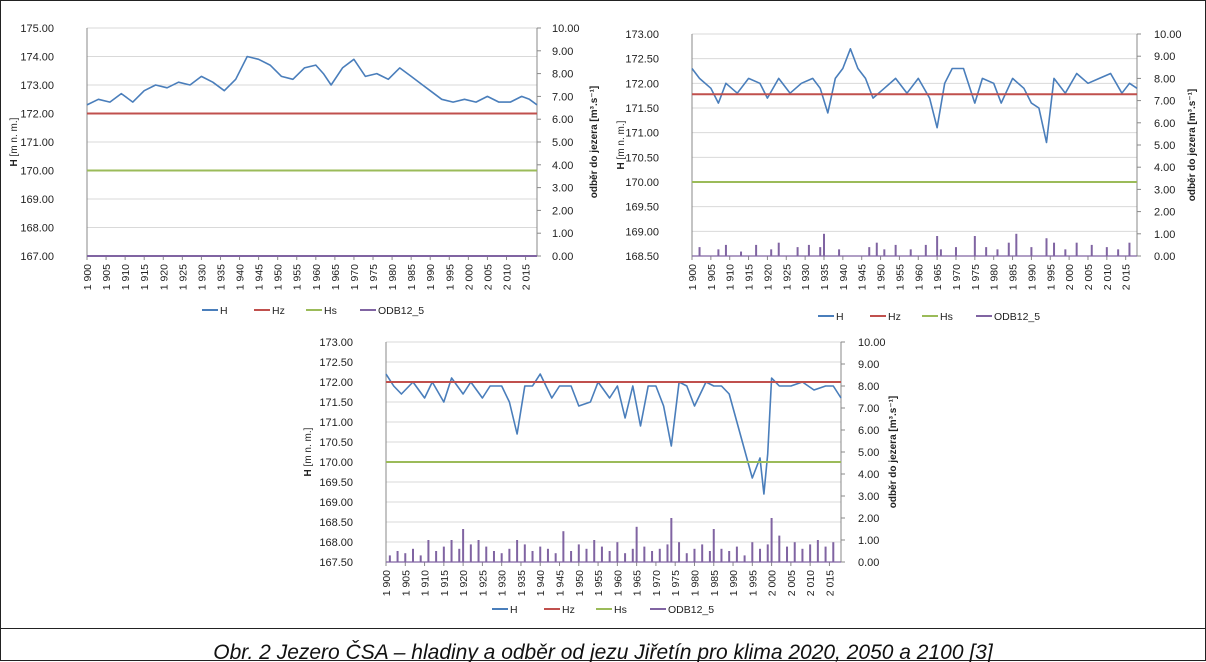 This screenshot has height=662, width=1206. What do you see at coordinates (1164, 257) in the screenshot?
I see `y2-tick-label: 0.00` at bounding box center [1164, 257].